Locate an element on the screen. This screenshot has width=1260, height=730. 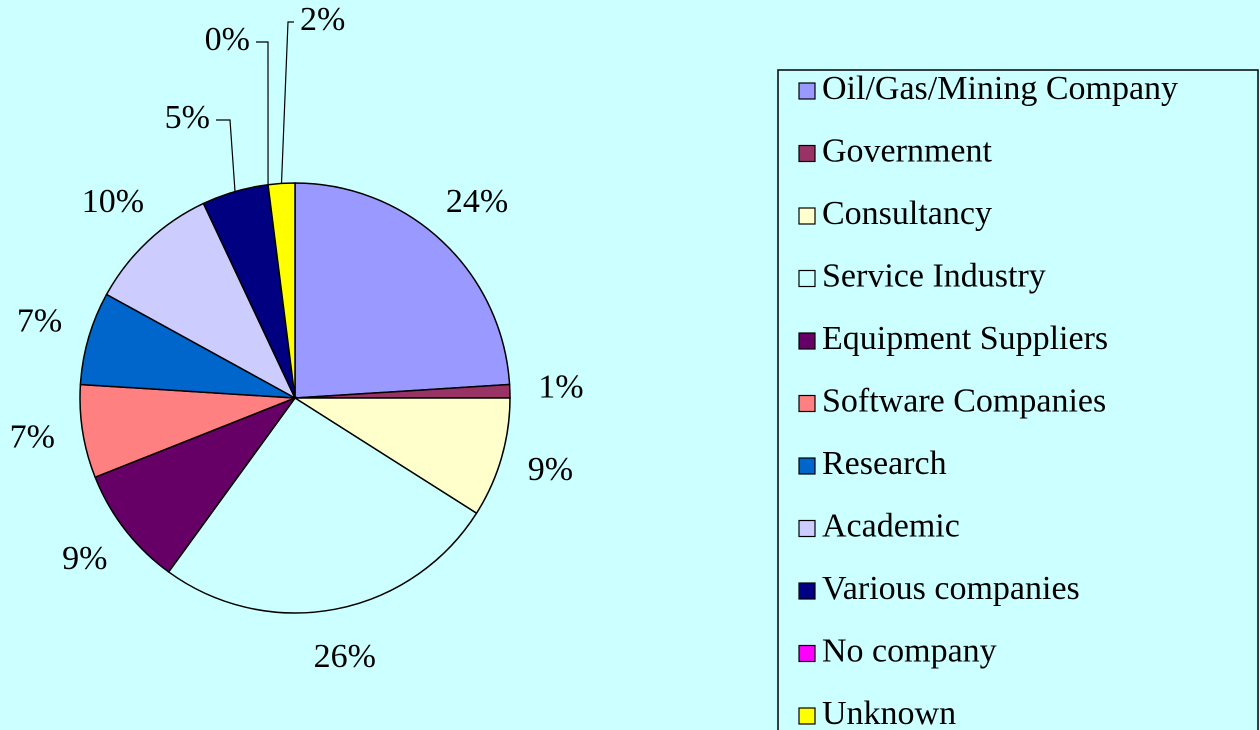
data-label: 24% is located at coordinates (477, 201).